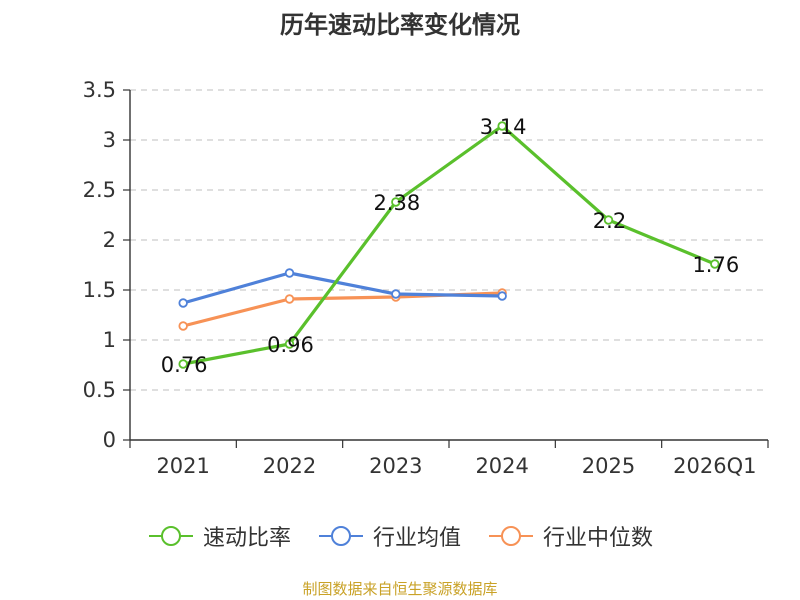 This screenshot has width=800, height=600. I want to click on legend-marker-quick-ratio, so click(170, 536).